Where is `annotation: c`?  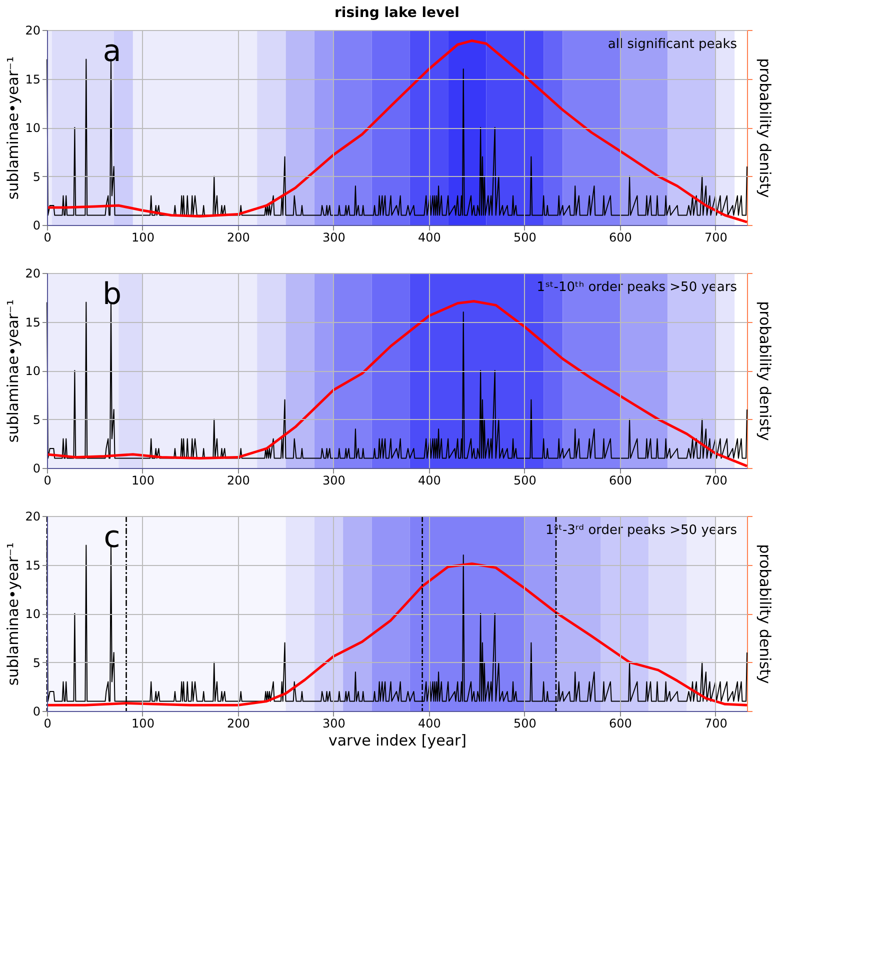 annotation: c is located at coordinates (112, 537).